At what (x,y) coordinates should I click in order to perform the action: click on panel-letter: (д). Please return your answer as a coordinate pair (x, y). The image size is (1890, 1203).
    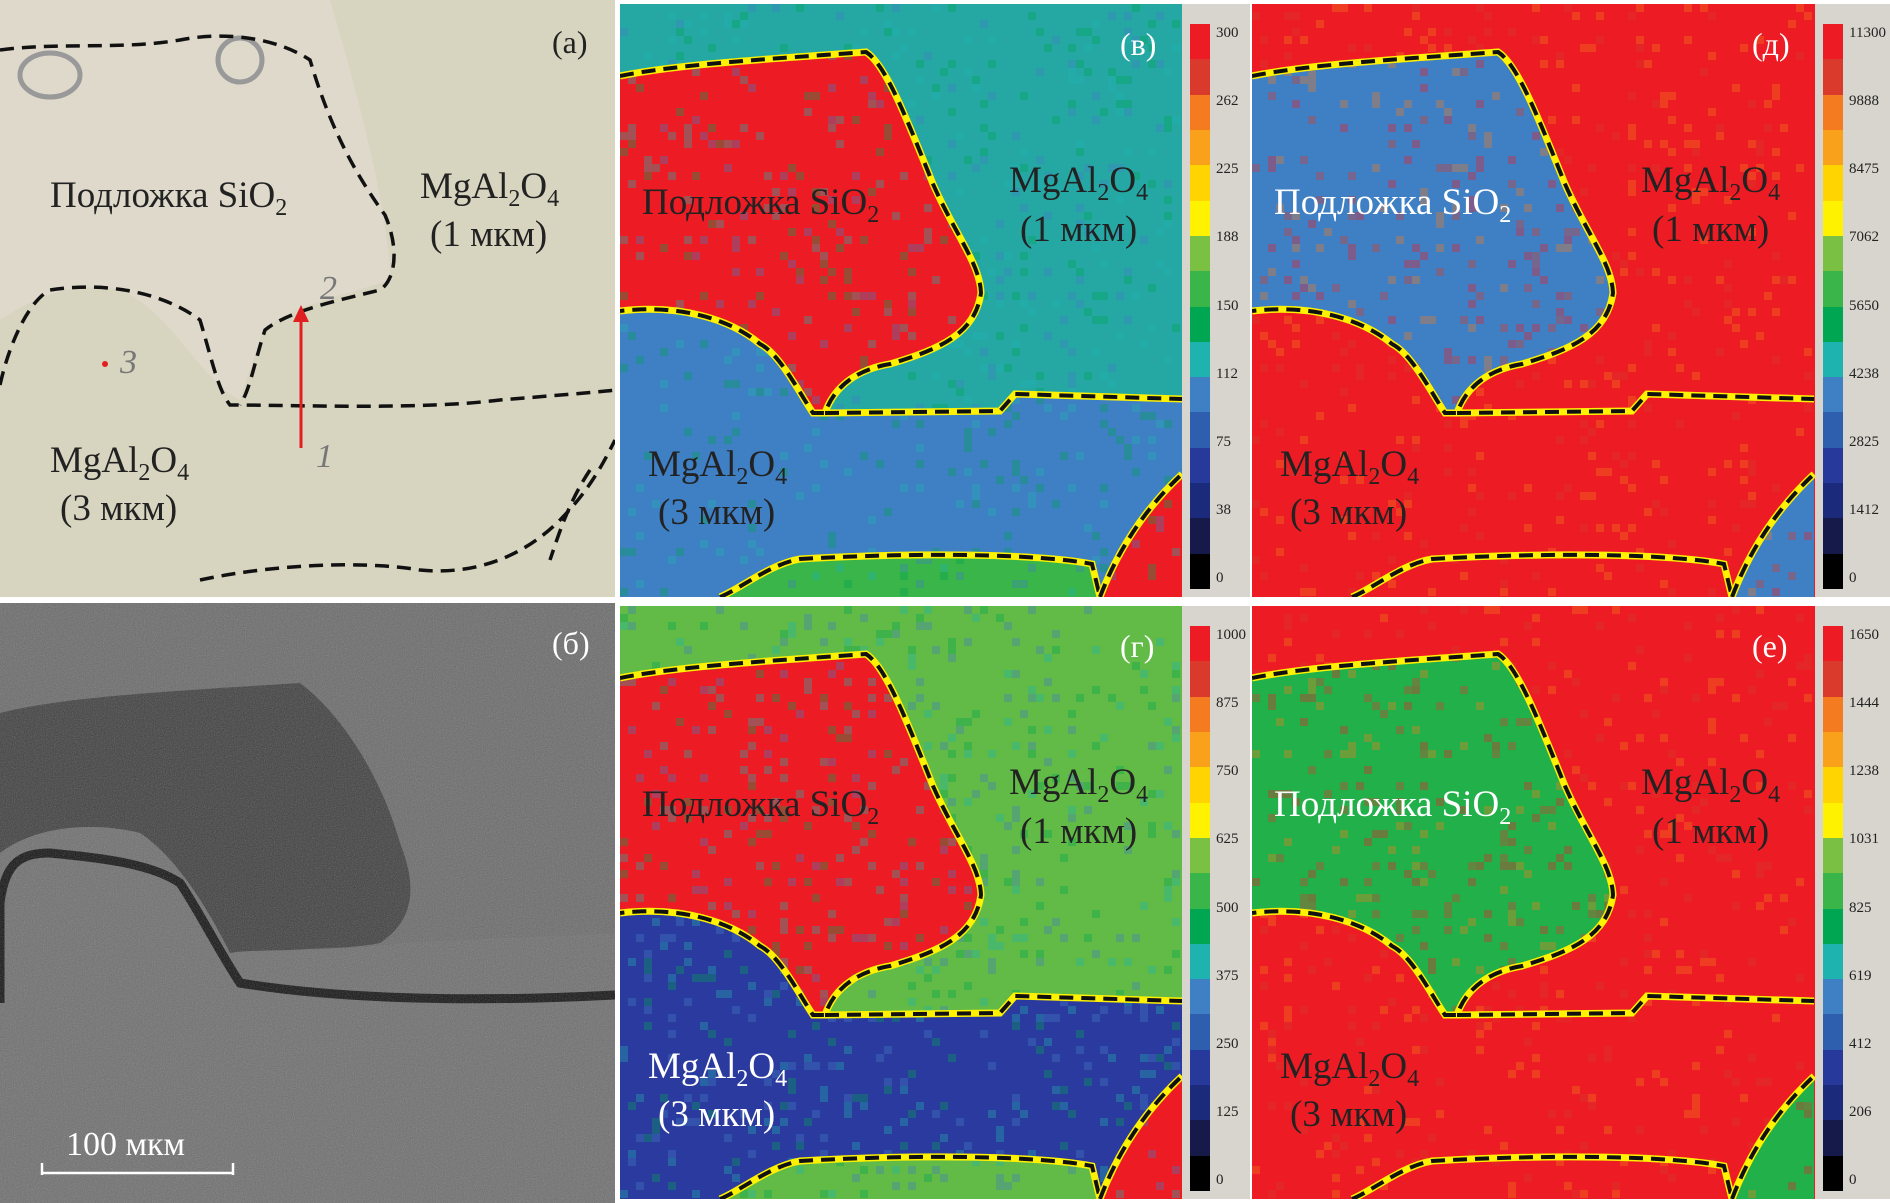
    Looking at the image, I should click on (1771, 44).